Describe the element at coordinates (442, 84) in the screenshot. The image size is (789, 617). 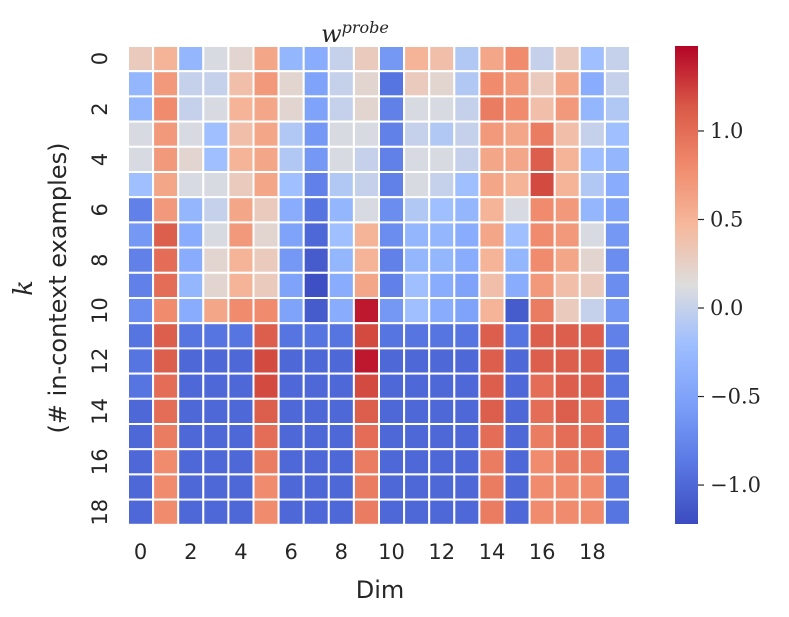
I see `heatmap-cell-r1-c12` at that location.